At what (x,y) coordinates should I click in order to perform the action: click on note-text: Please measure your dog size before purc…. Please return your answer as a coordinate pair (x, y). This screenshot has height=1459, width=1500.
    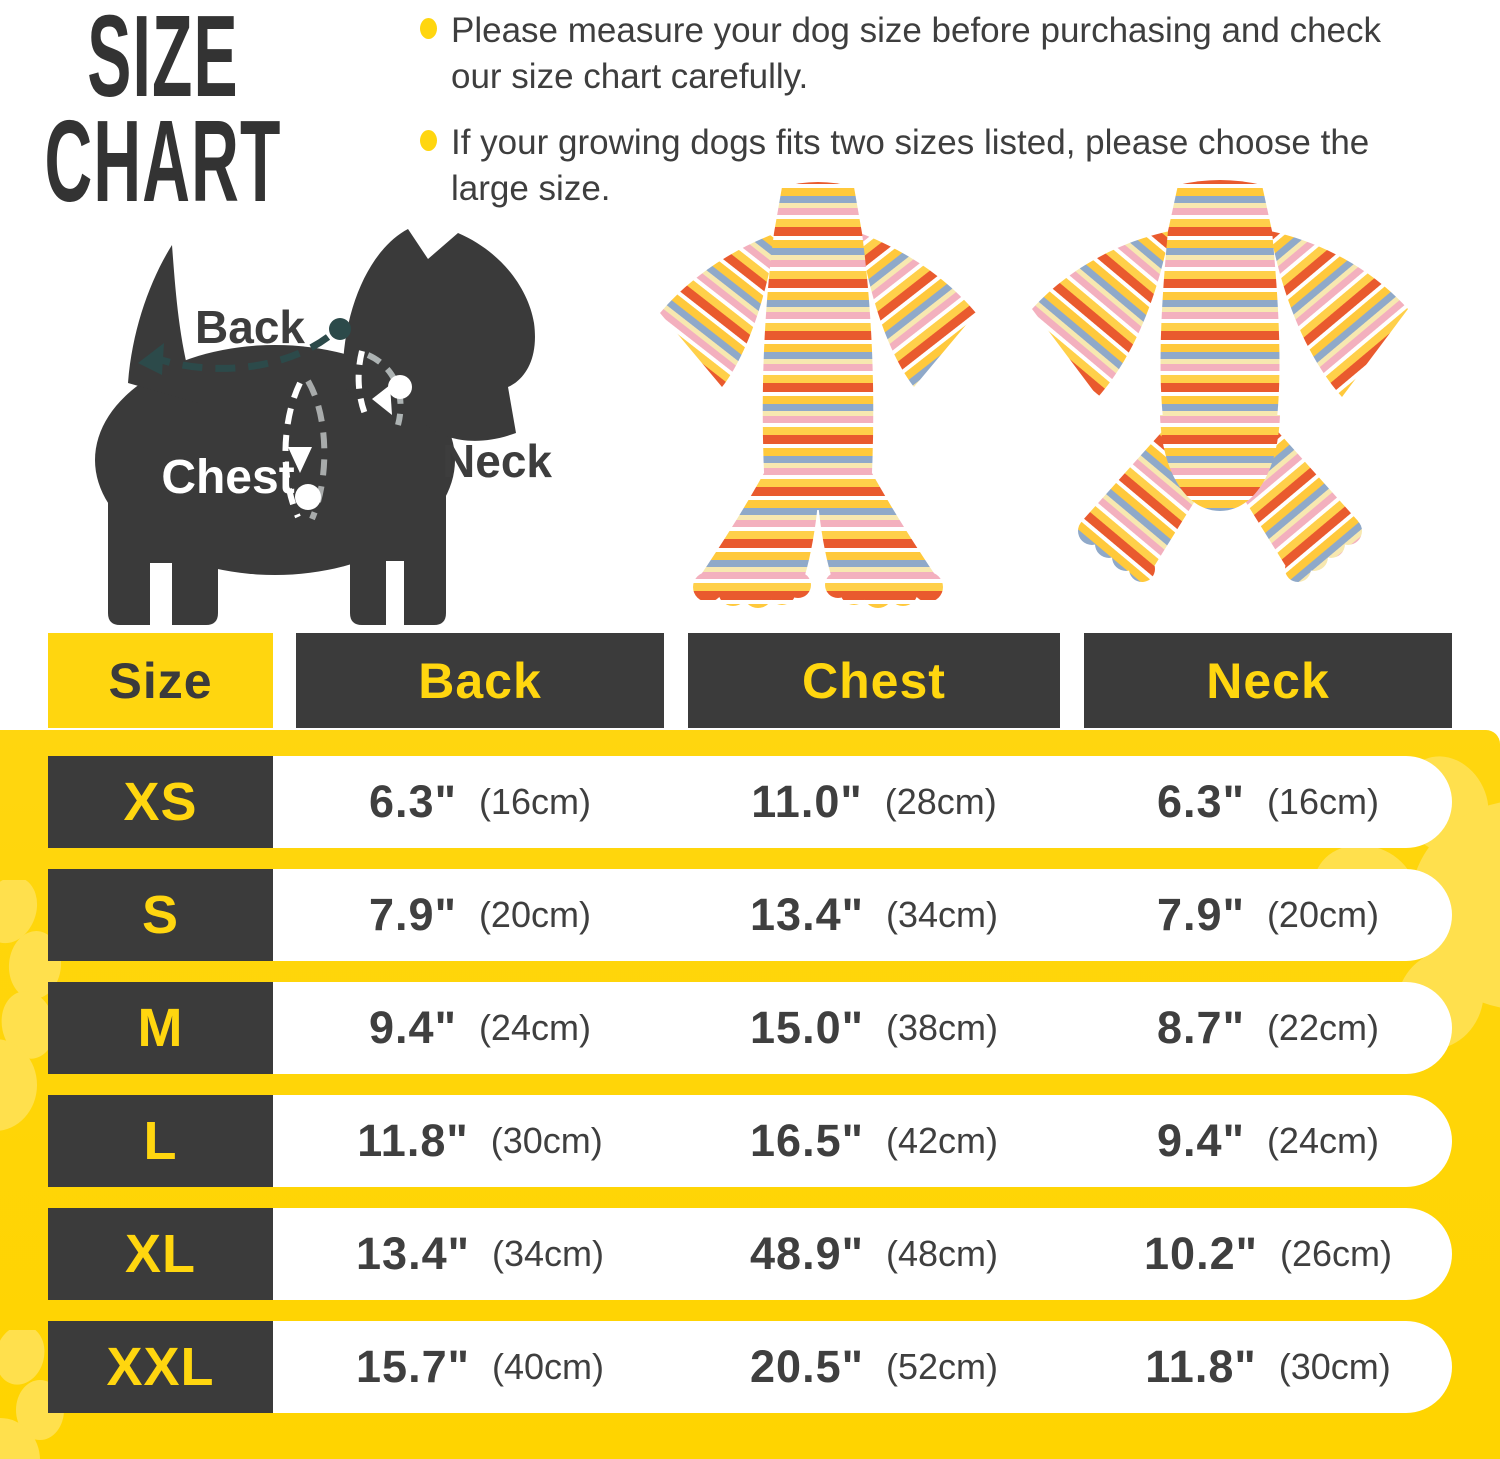
    Looking at the image, I should click on (916, 54).